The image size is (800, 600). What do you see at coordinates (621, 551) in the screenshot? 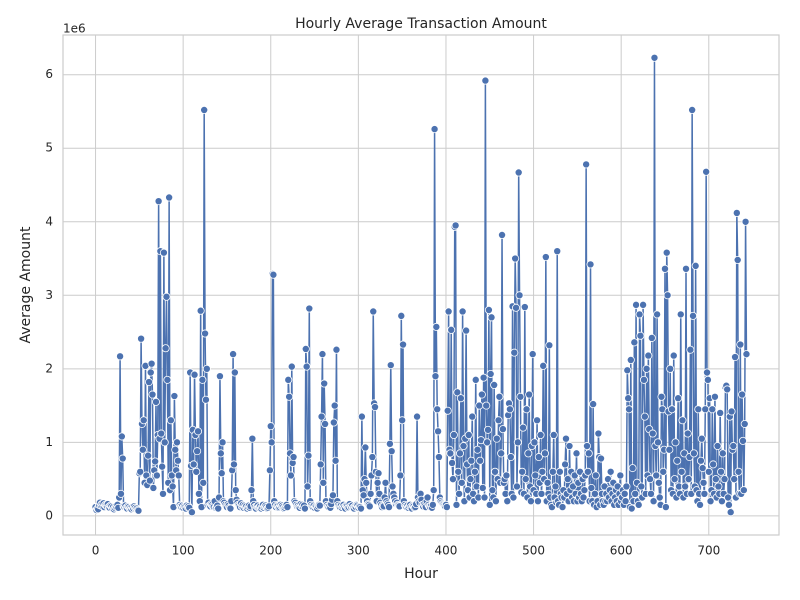
I see `x-tick-label: 600` at bounding box center [621, 551].